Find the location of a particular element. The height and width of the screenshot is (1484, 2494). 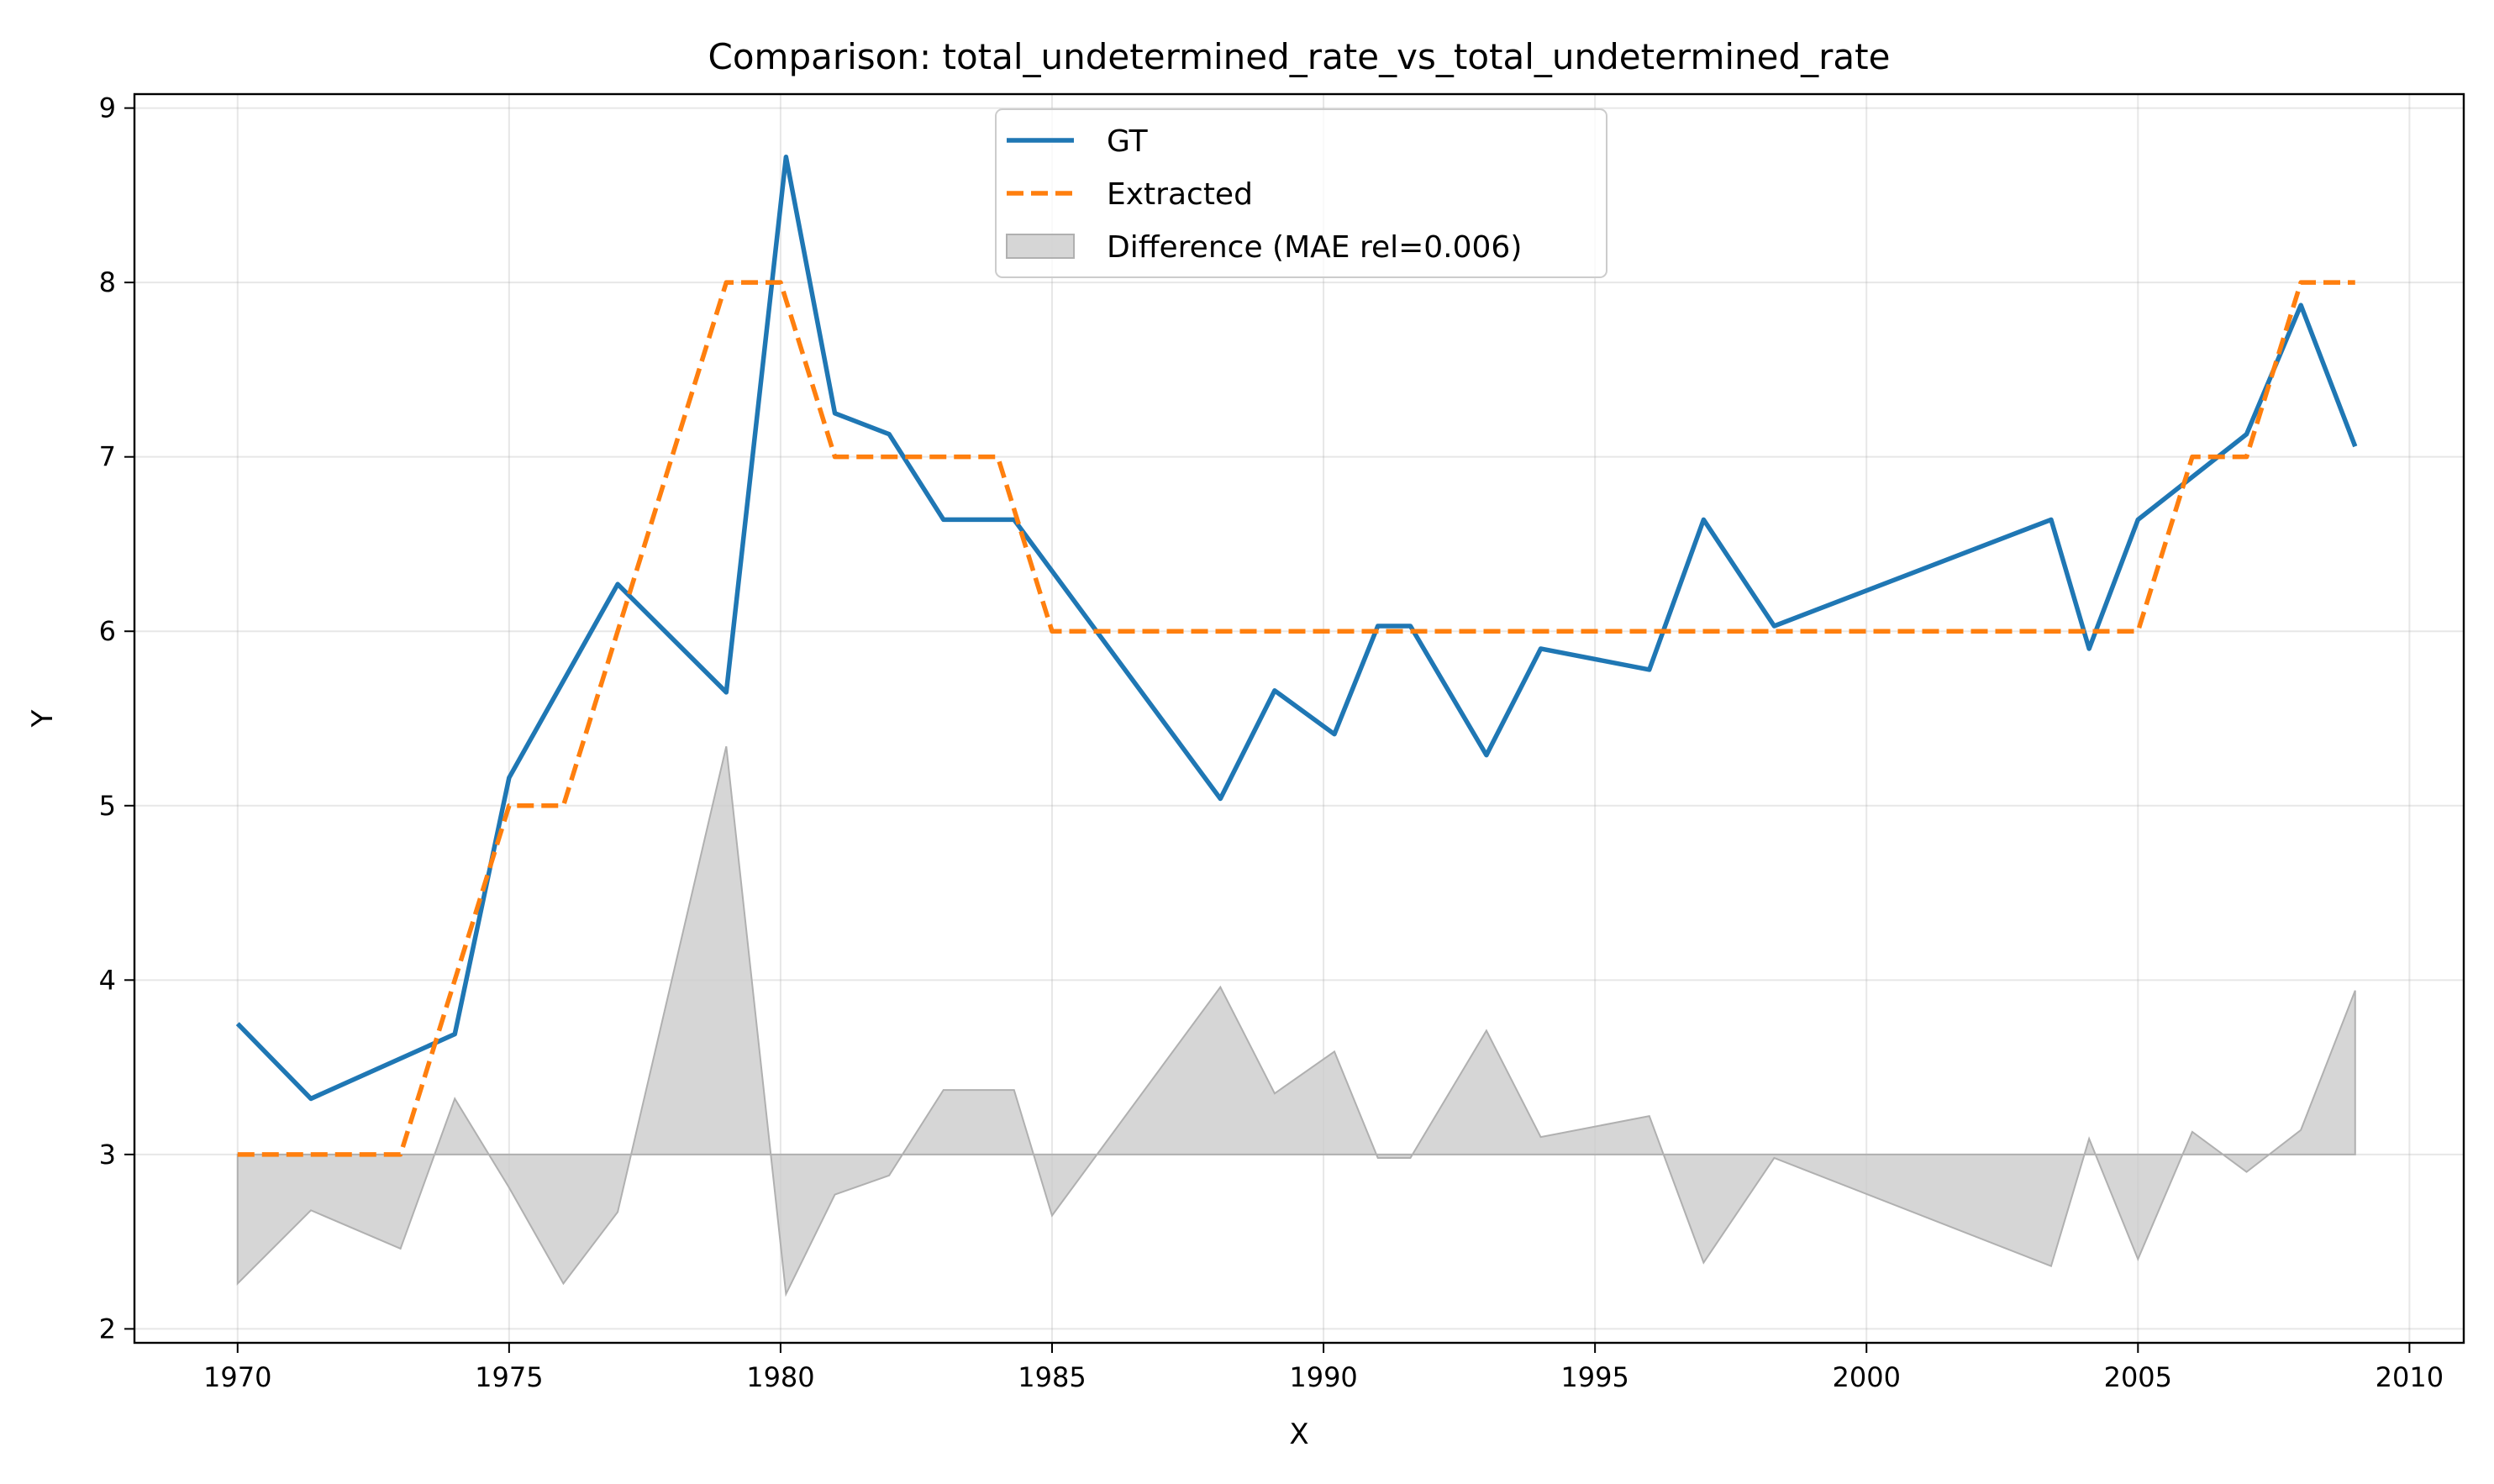

y-tick-label: 2 is located at coordinates (107, 1329).